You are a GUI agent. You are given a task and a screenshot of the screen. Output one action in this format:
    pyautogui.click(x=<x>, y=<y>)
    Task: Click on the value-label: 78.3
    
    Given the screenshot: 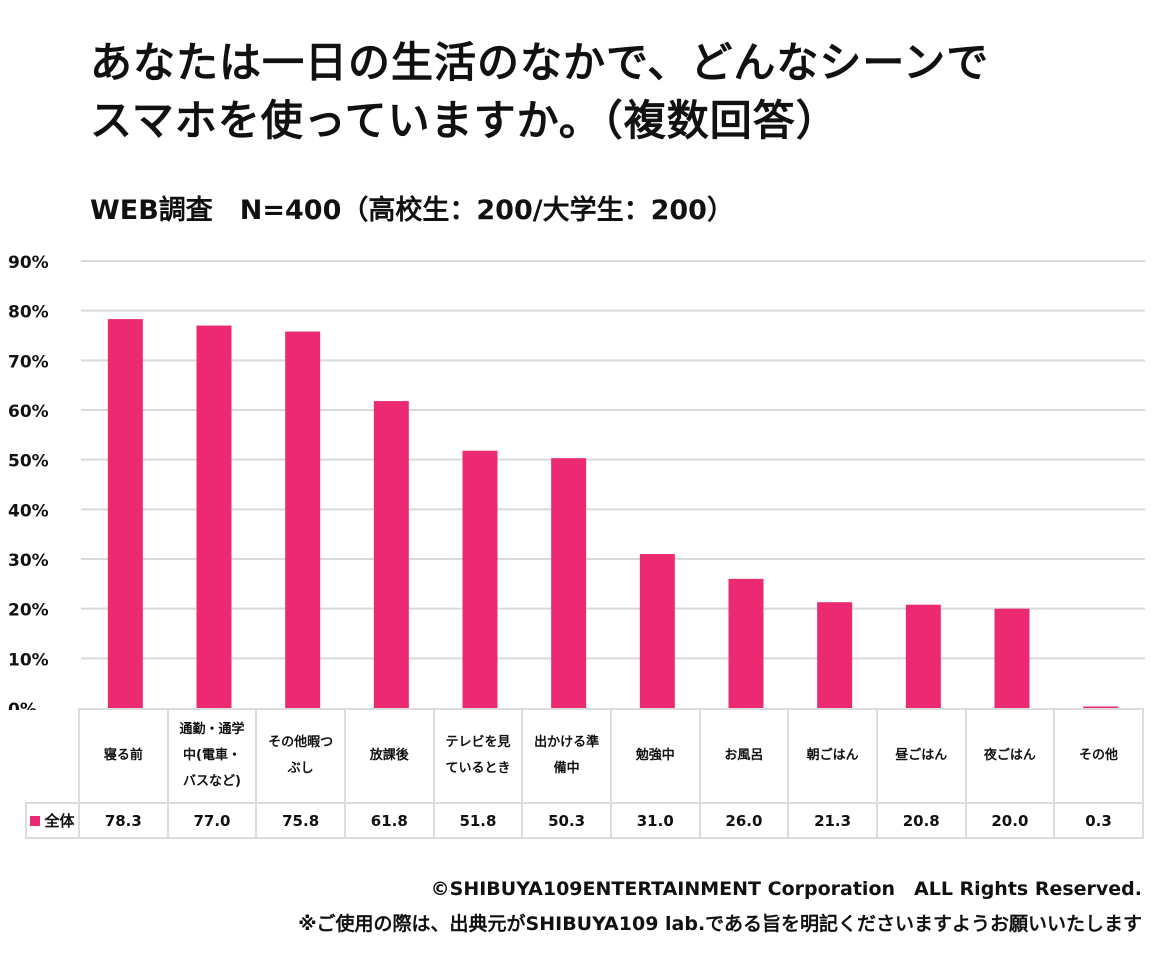 What is the action you would take?
    pyautogui.click(x=123, y=820)
    